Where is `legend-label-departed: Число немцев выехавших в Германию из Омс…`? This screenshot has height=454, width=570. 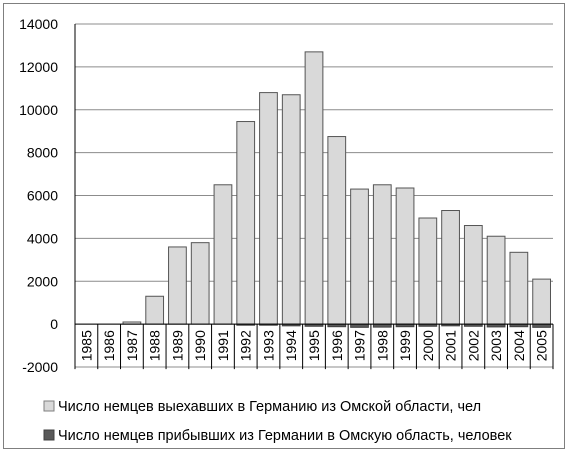 legend-label-departed: Число немцев выехавших в Германию из Омс… is located at coordinates (269, 407).